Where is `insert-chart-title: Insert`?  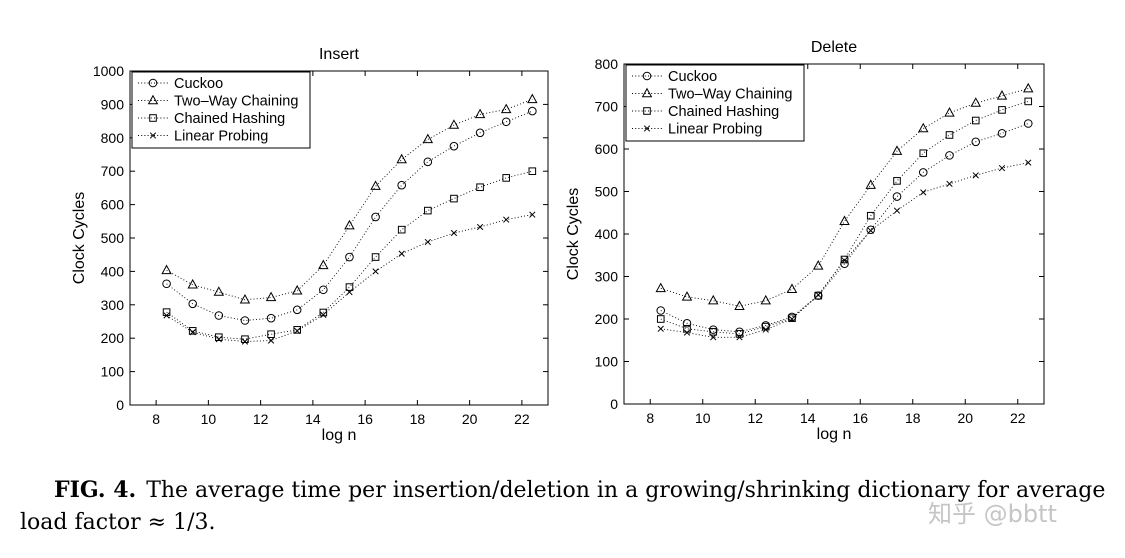
insert-chart-title: Insert is located at coordinates (339, 54).